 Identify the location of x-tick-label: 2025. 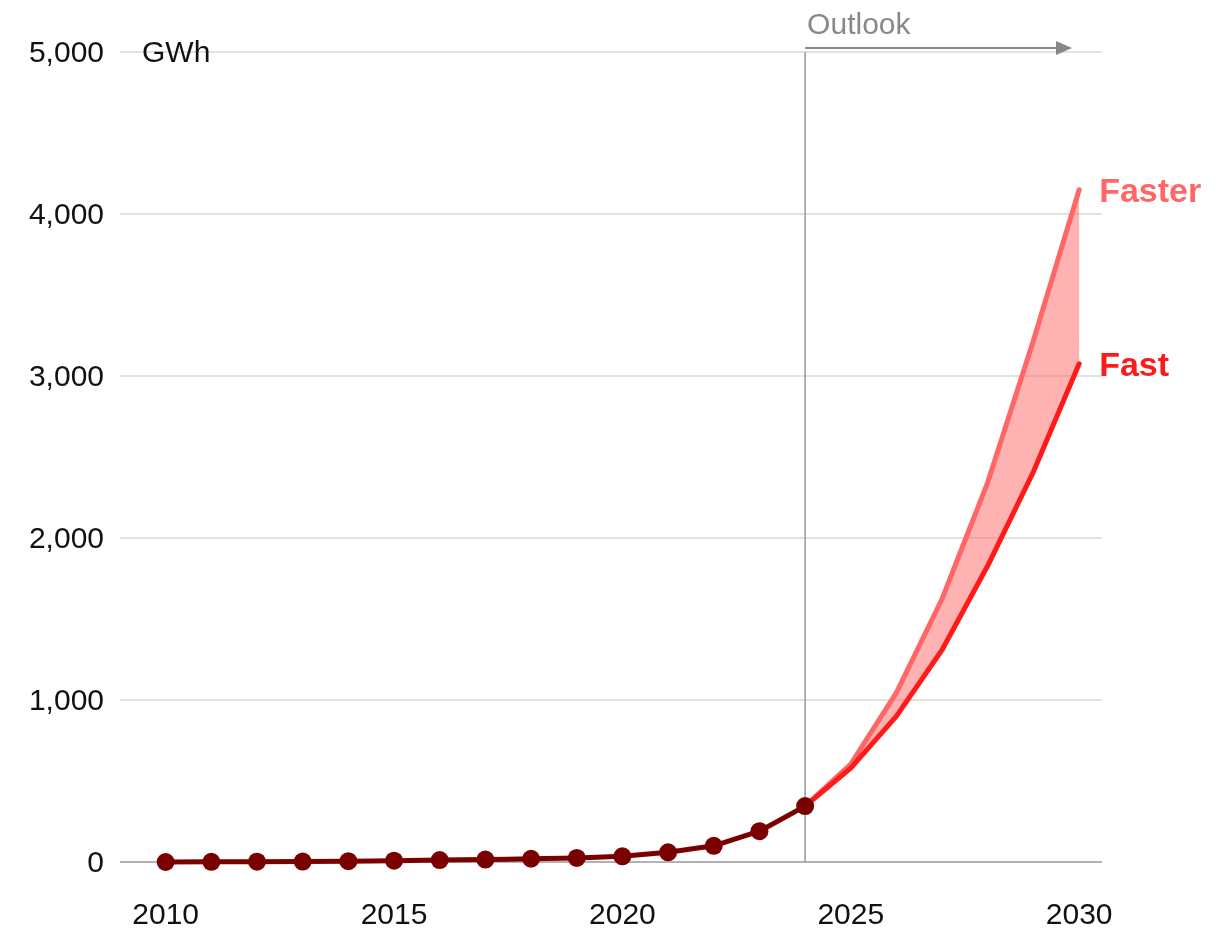
(851, 913).